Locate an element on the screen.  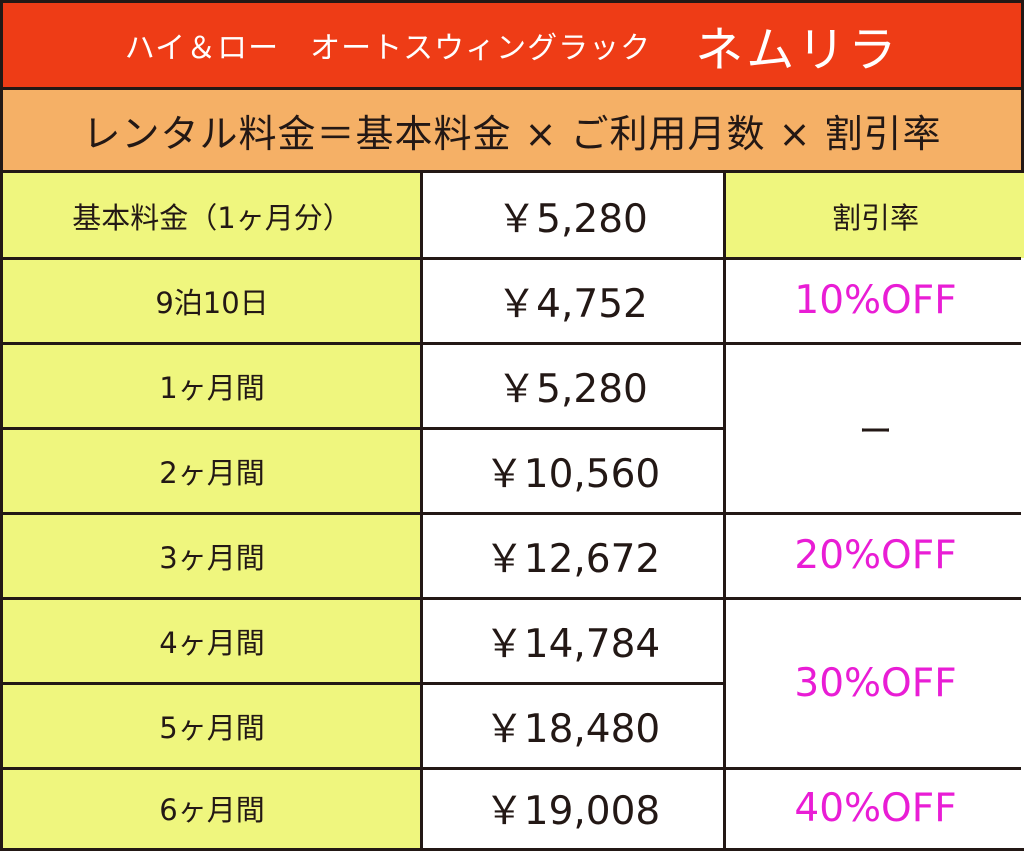
product-name: ネムリラ is located at coordinates (797, 50).